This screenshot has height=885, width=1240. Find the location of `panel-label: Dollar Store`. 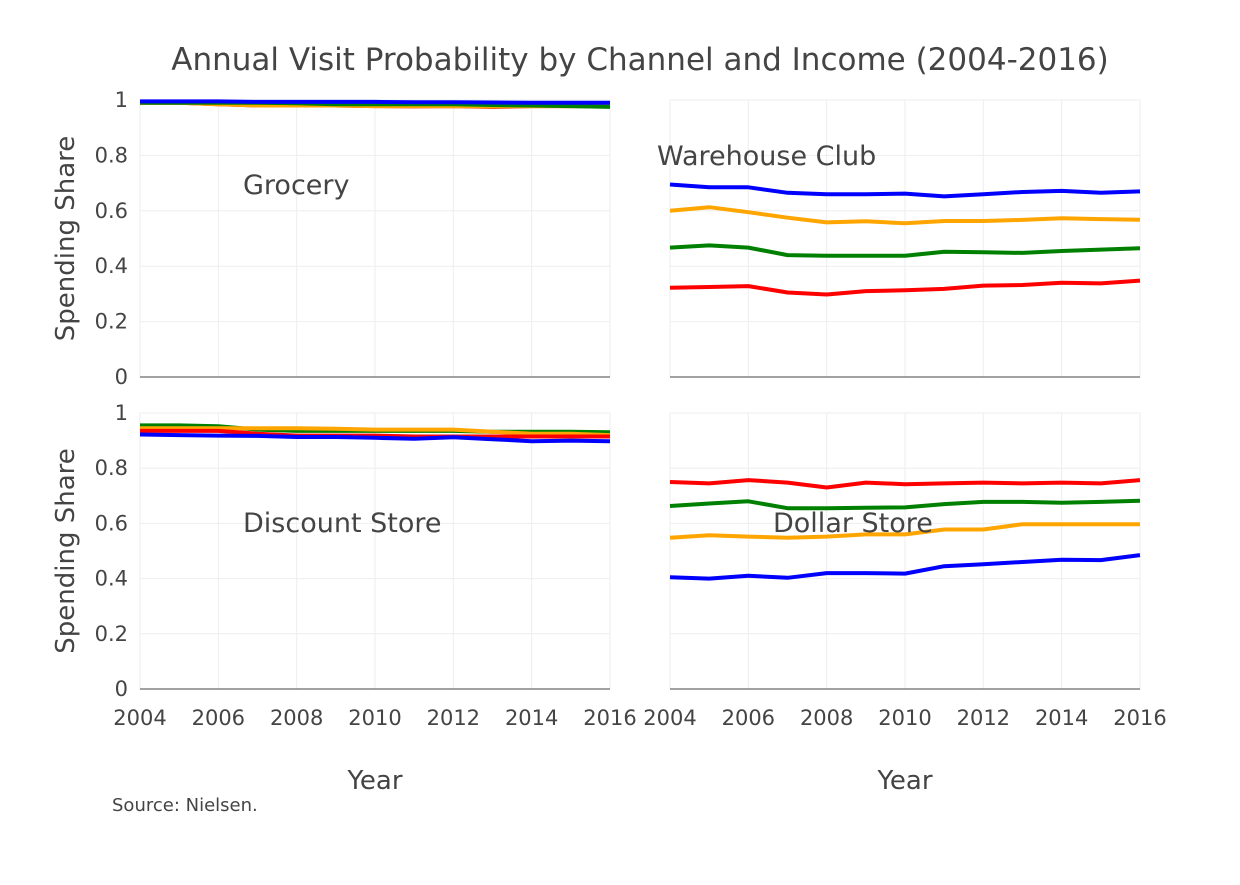

panel-label: Dollar Store is located at coordinates (853, 523).